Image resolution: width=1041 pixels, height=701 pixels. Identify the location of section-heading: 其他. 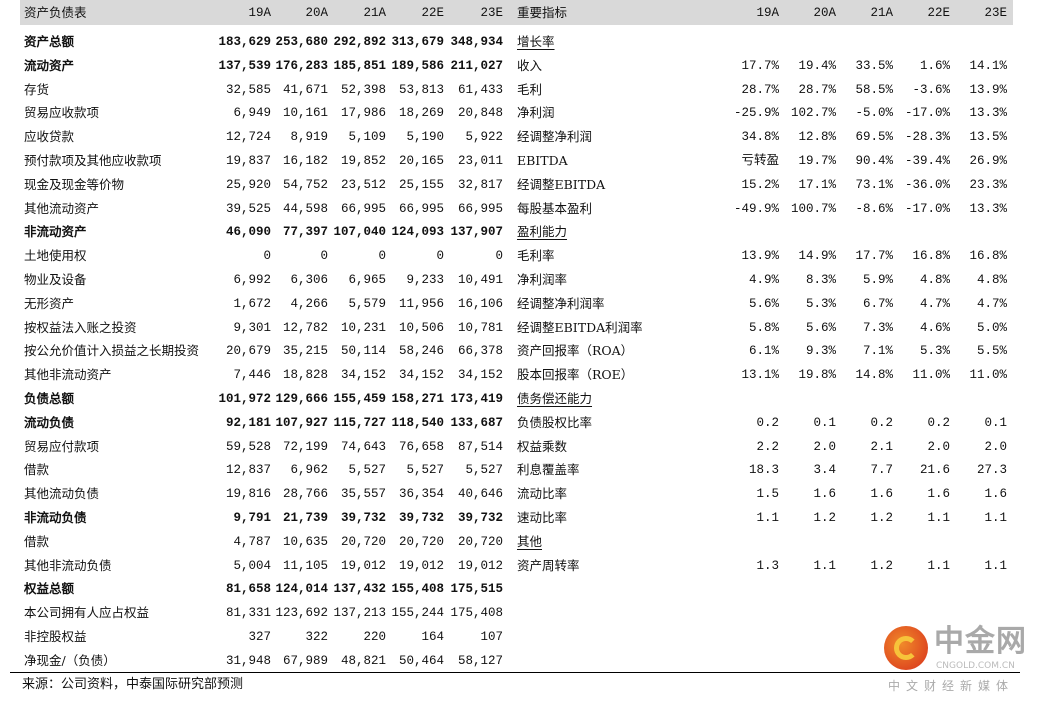
(530, 541).